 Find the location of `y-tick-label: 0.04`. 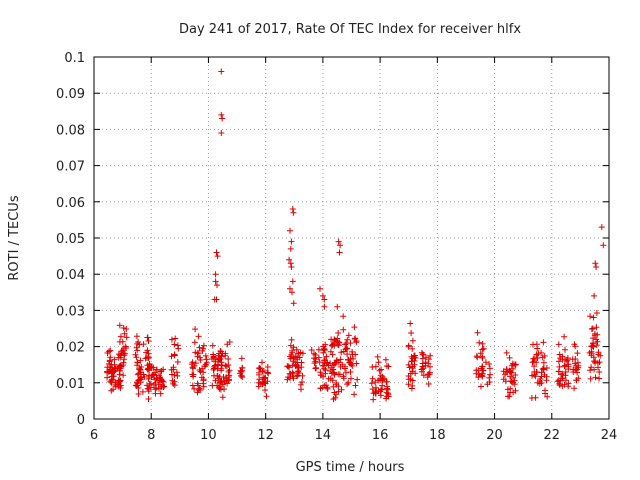

y-tick-label: 0.04 is located at coordinates (70, 275).